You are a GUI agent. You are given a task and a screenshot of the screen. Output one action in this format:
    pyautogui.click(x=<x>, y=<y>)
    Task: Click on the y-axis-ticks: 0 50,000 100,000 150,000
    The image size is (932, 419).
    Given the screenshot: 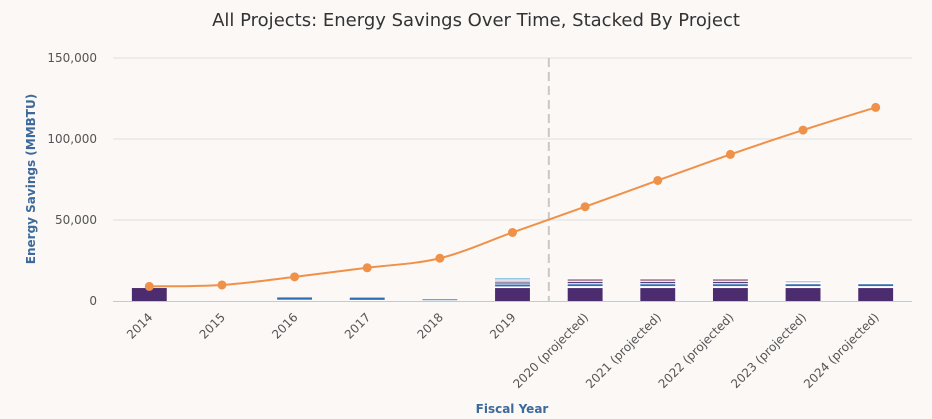 What is the action you would take?
    pyautogui.click(x=72, y=179)
    